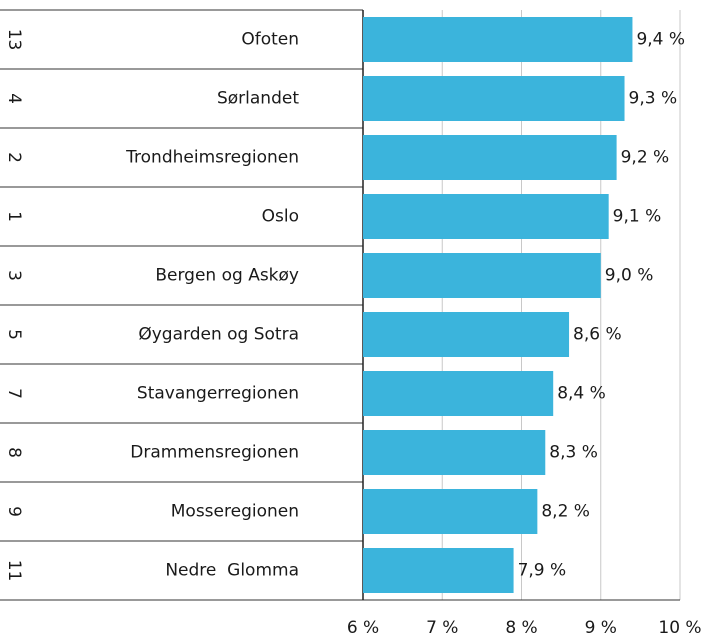 The image size is (702, 637). I want to click on value-label: 8,4 %, so click(581, 394).